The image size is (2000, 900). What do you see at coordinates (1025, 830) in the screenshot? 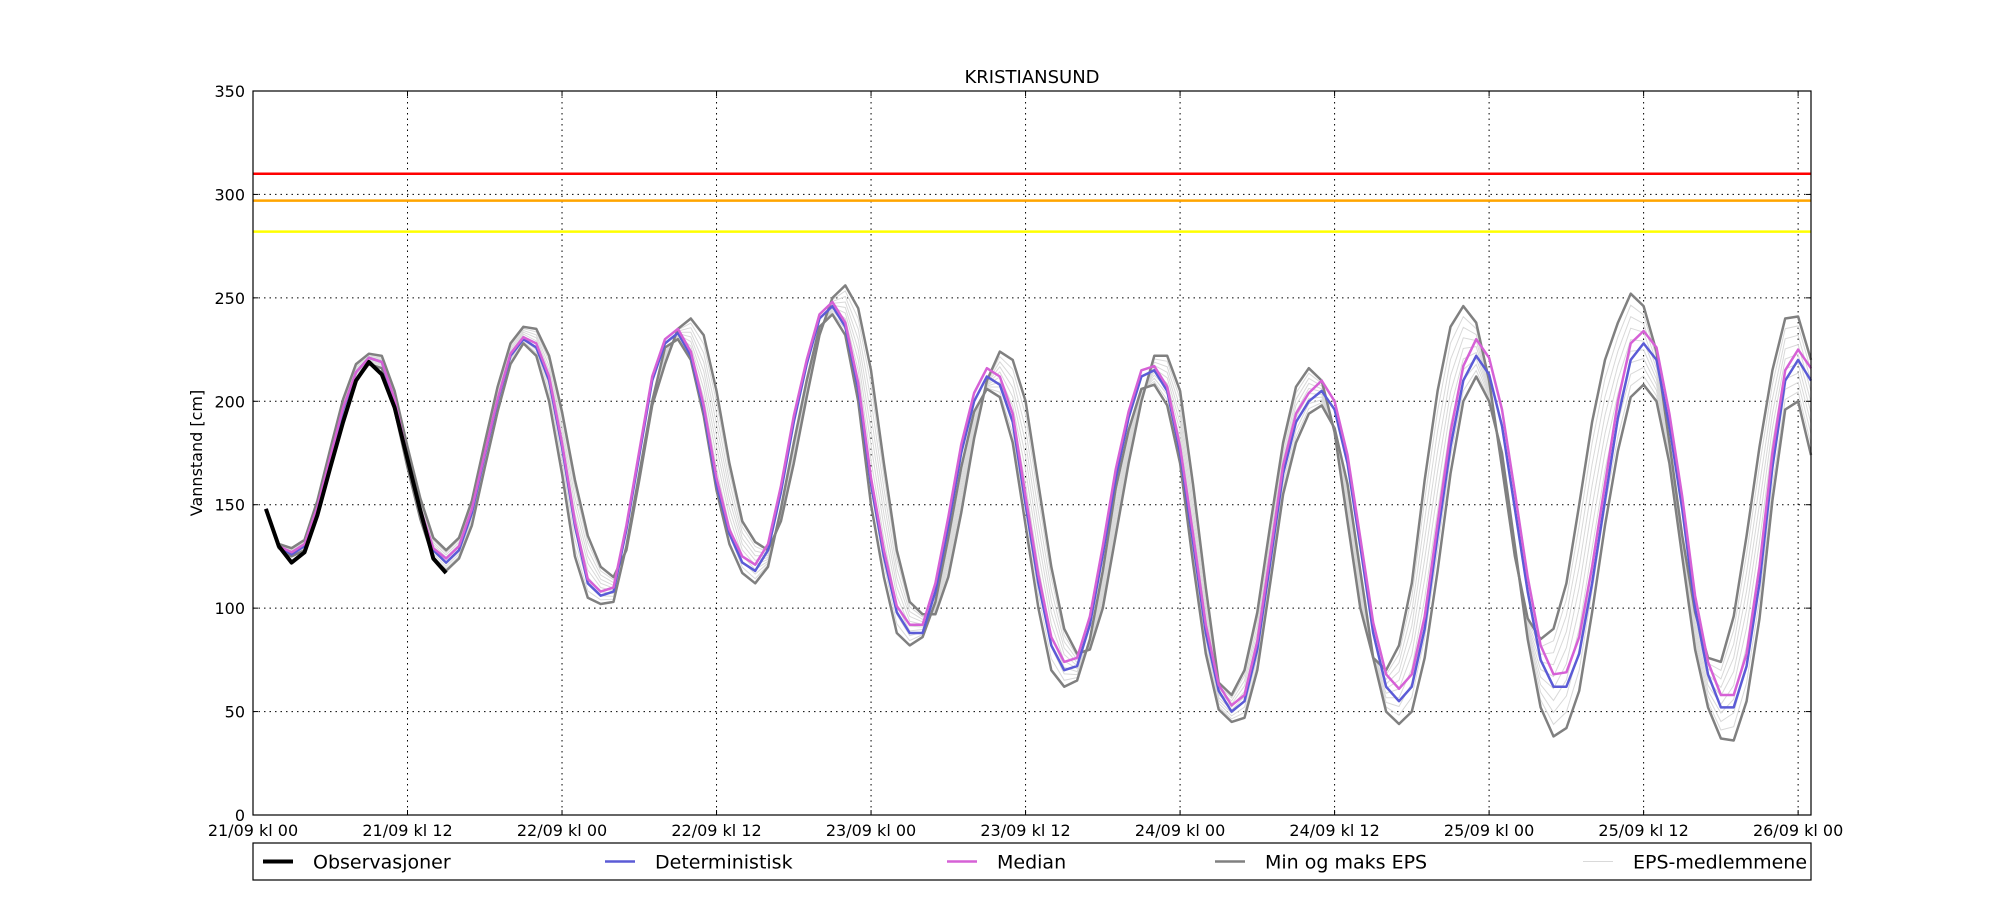
I see `x-tick-label: 23/09 kl 12` at bounding box center [1025, 830].